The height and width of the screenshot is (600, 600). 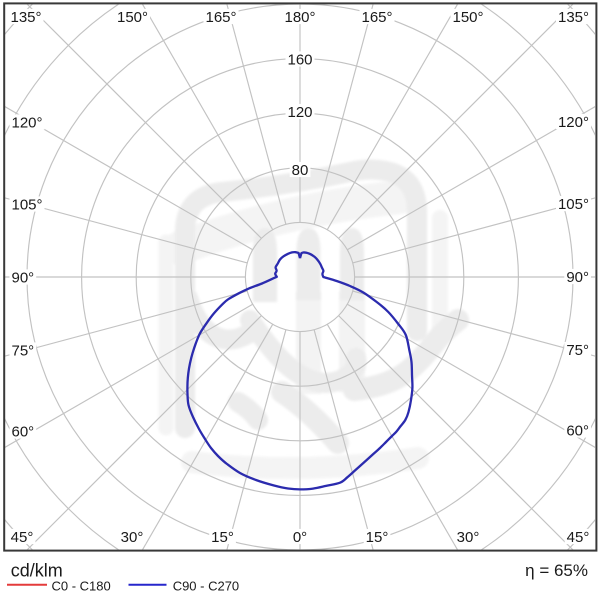 I want to click on svg-text: 120, so click(x=299, y=112).